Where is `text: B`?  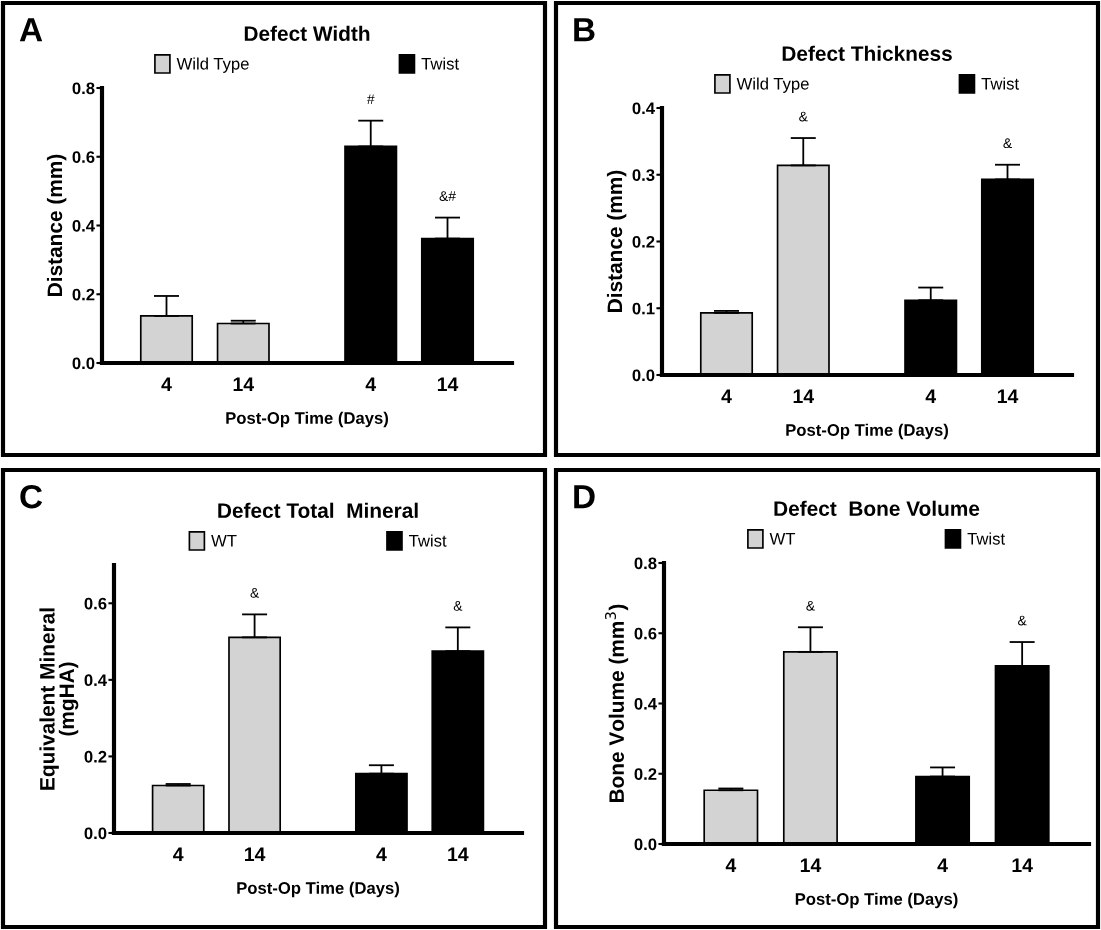
text: B is located at coordinates (584, 30).